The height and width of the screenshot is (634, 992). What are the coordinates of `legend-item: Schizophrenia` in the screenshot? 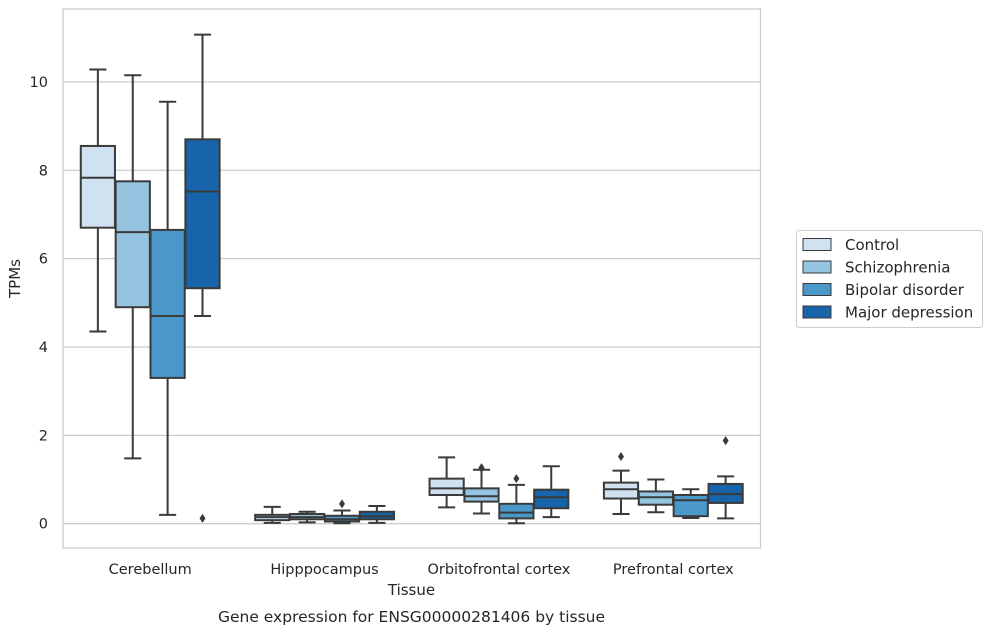 It's located at (876, 268).